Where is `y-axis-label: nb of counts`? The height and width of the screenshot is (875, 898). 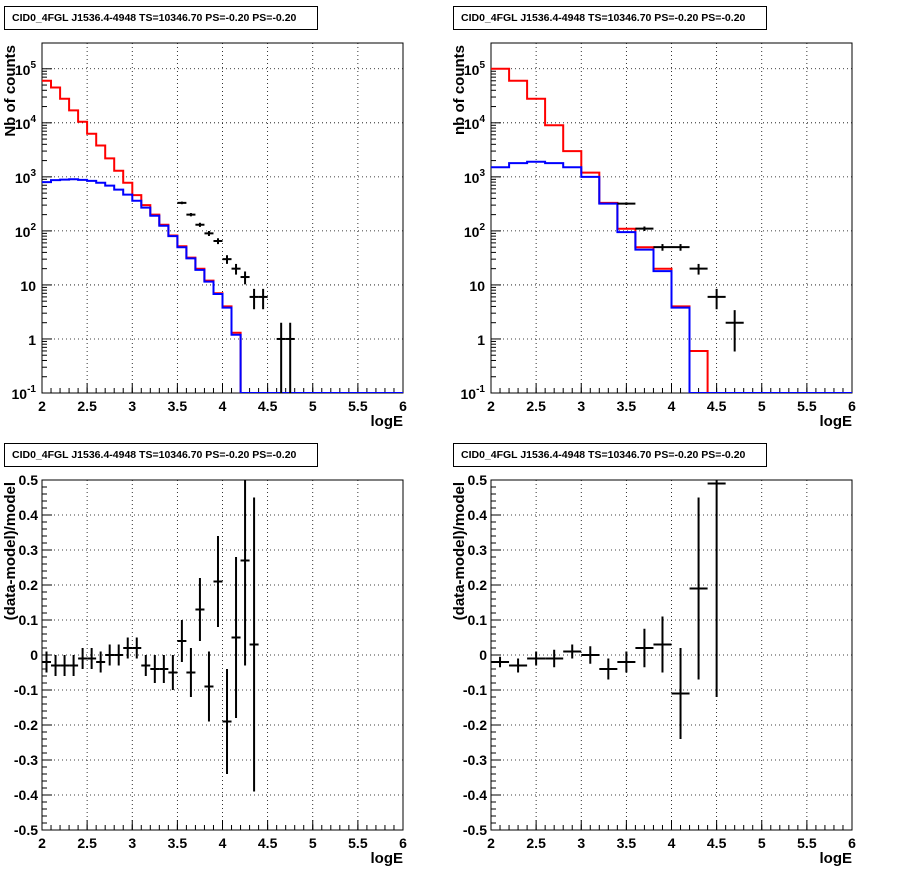 y-axis-label: nb of counts is located at coordinates (459, 90).